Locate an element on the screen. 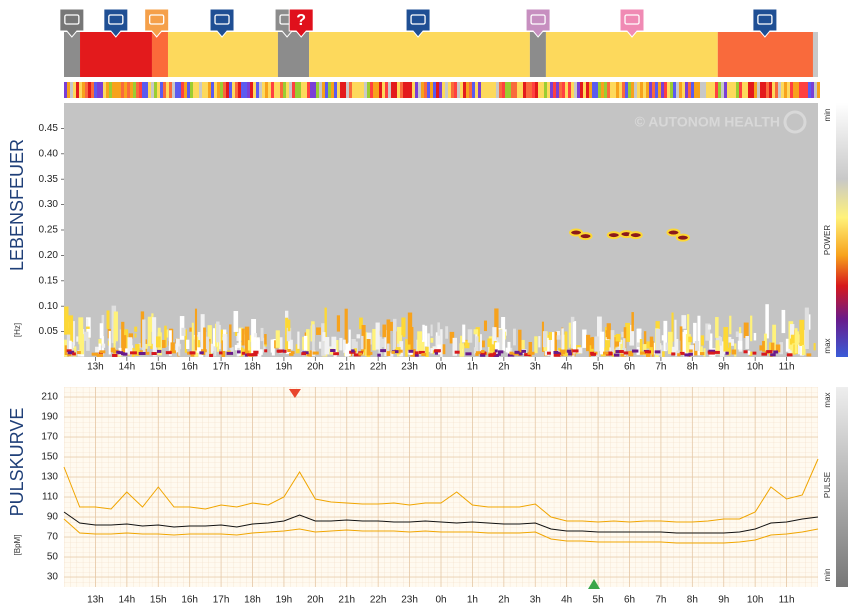 This screenshot has height=607, width=856. pulse-line is located at coordinates (441, 522).